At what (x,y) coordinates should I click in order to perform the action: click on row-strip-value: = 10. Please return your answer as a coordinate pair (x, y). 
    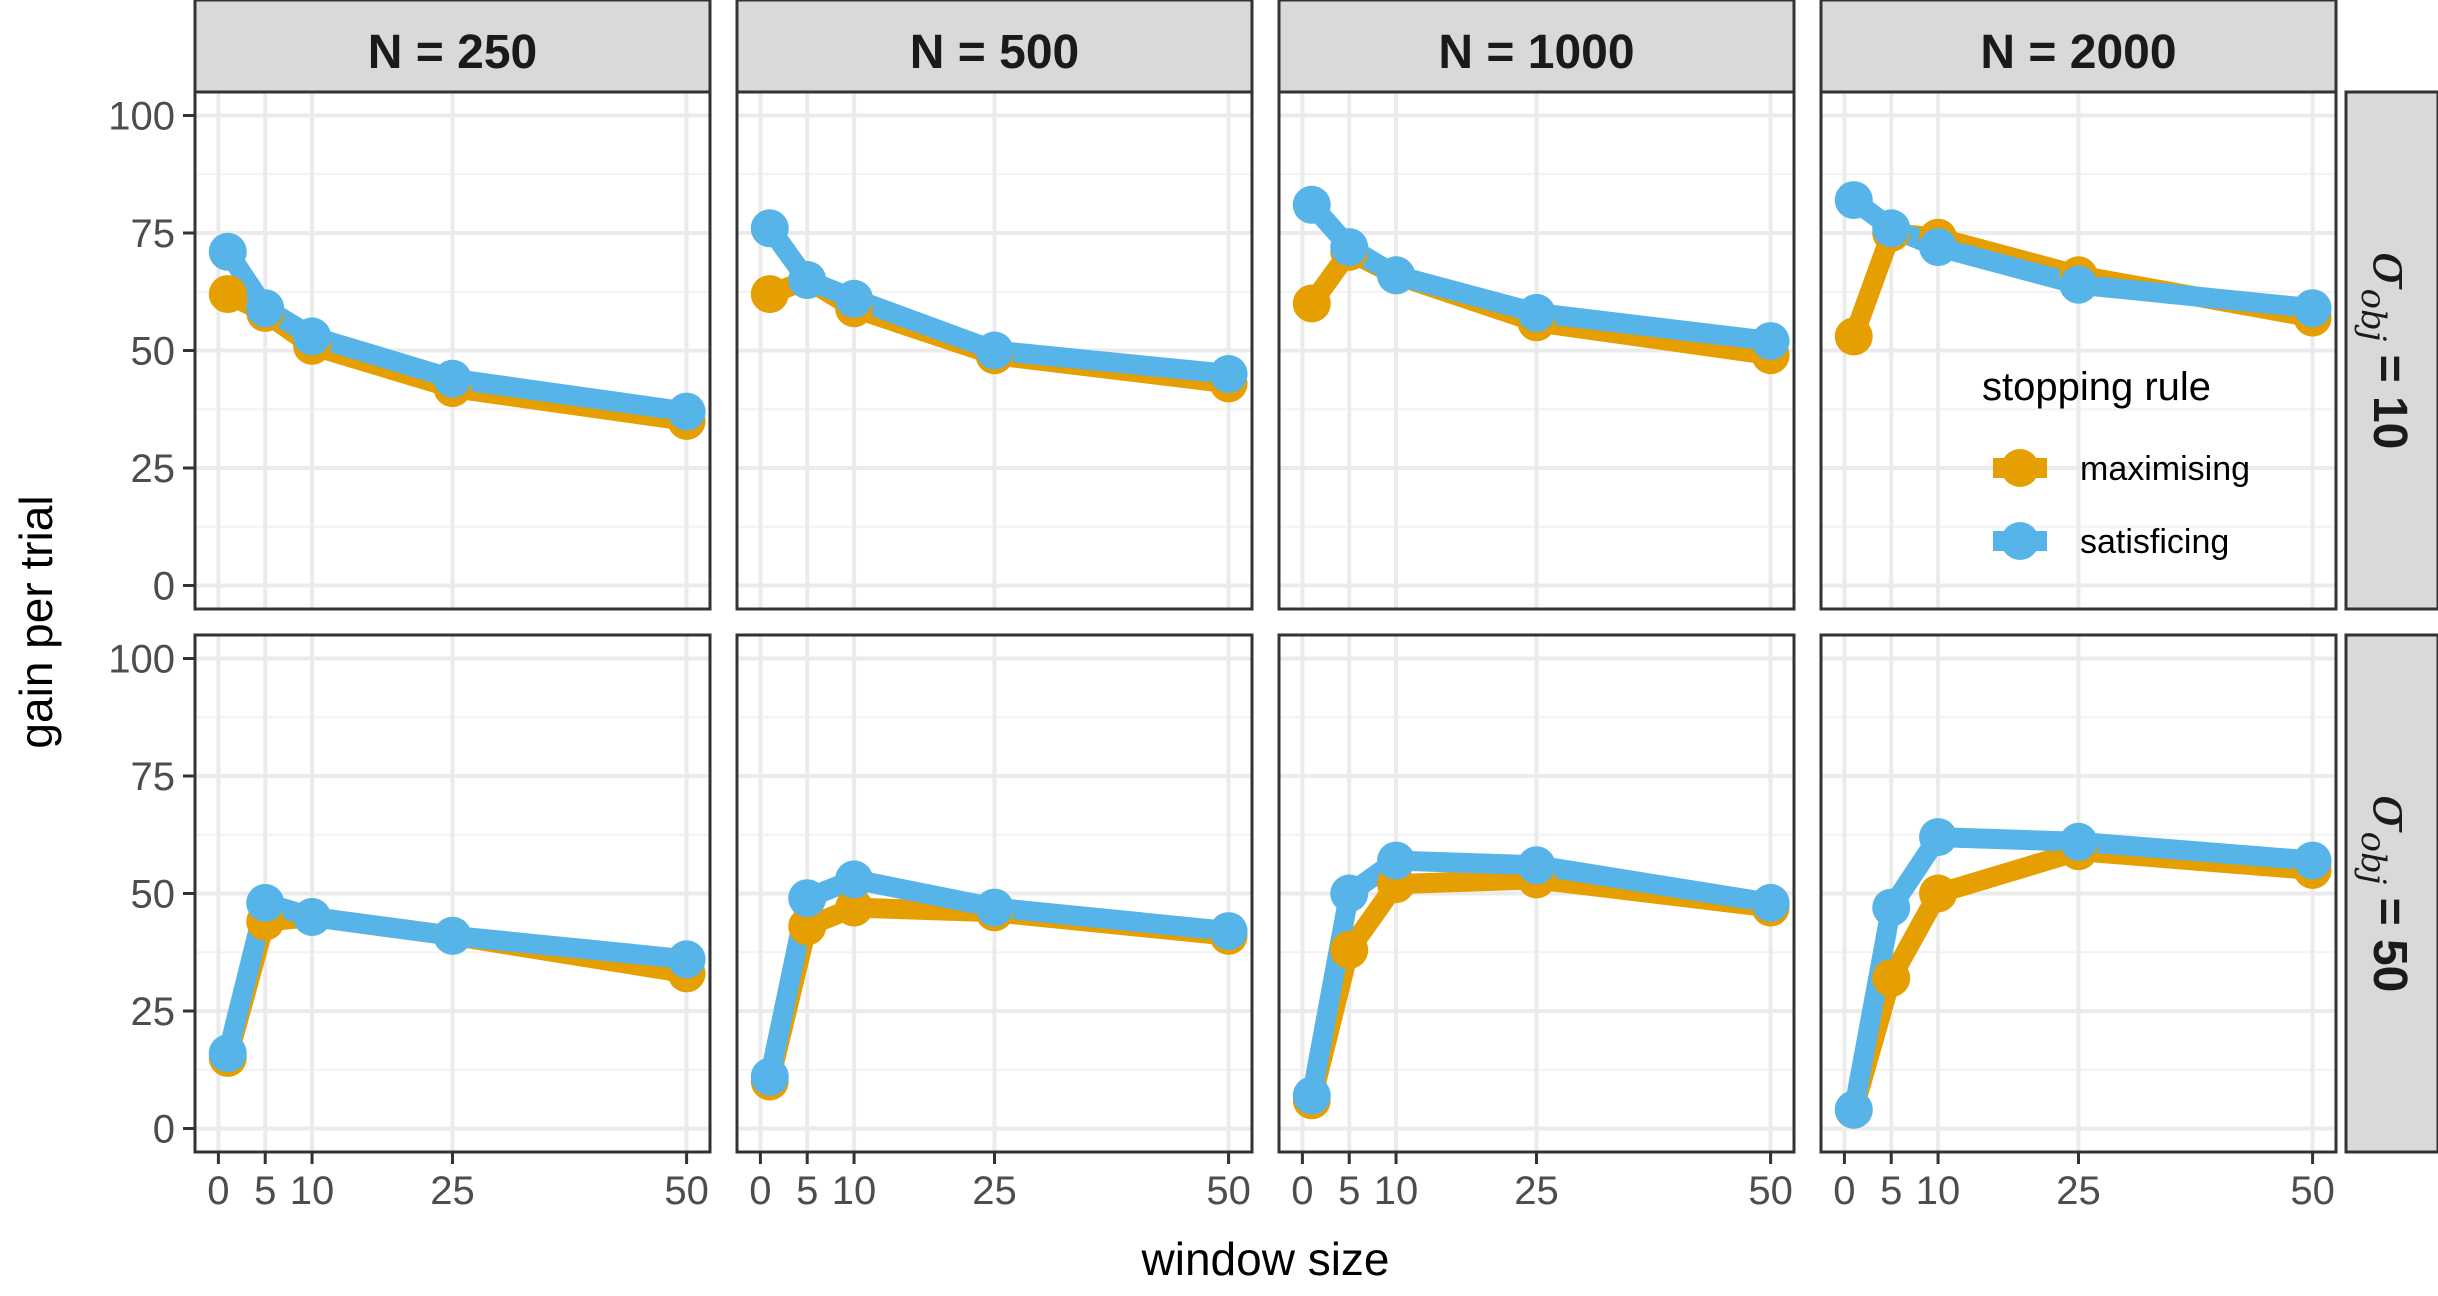
    Looking at the image, I should click on (2389, 395).